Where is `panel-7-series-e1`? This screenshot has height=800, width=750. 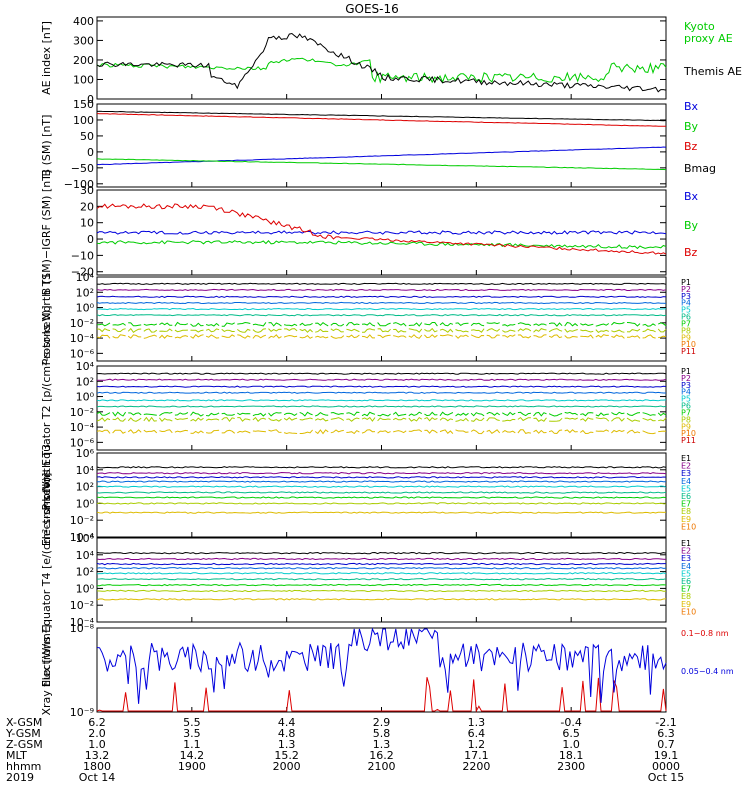
panel-7-series-e1 is located at coordinates (381, 553).